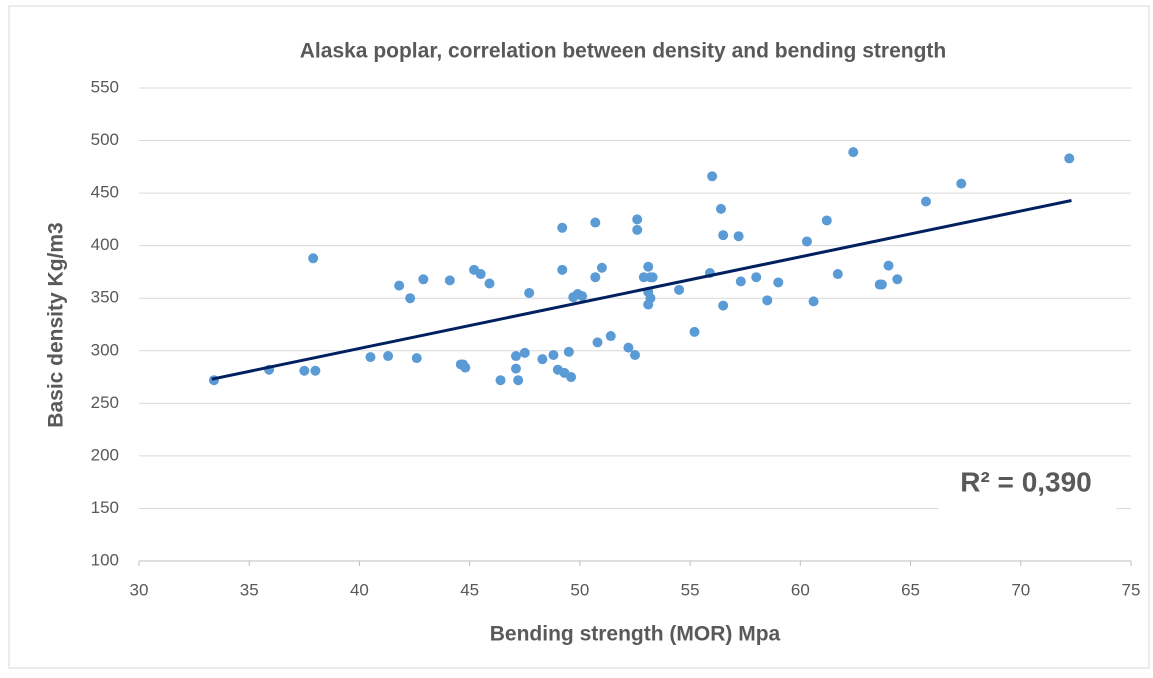 The width and height of the screenshot is (1153, 678). Describe the element at coordinates (139, 589) in the screenshot. I see `x-tick-label: 30` at that location.